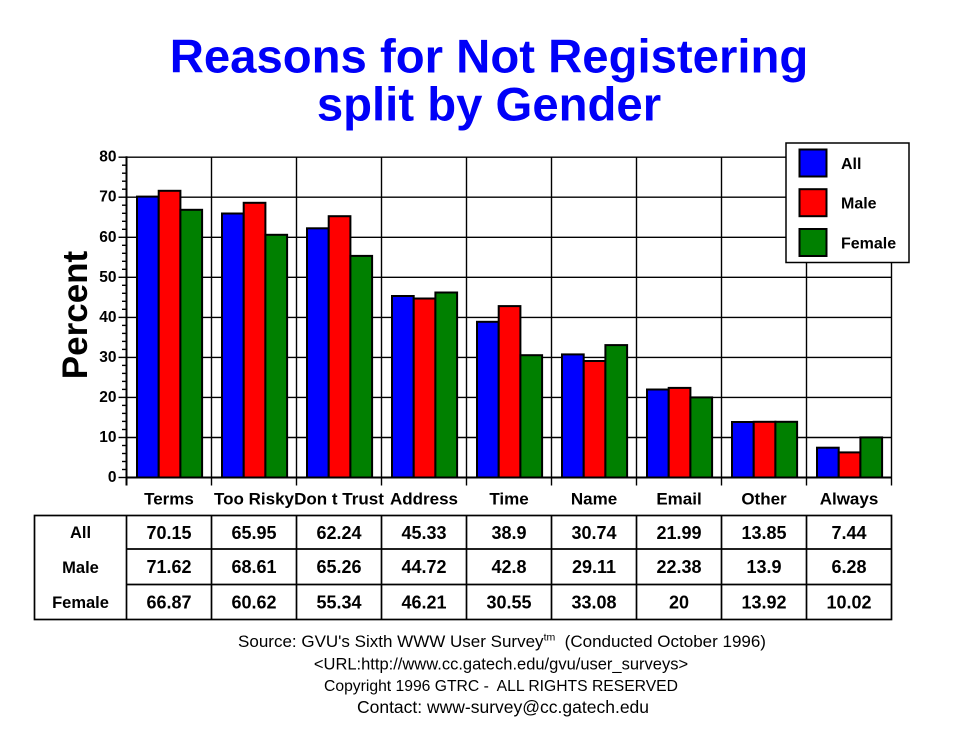 The width and height of the screenshot is (970, 736). What do you see at coordinates (763, 603) in the screenshot?
I see `svg-text: 13.92` at bounding box center [763, 603].